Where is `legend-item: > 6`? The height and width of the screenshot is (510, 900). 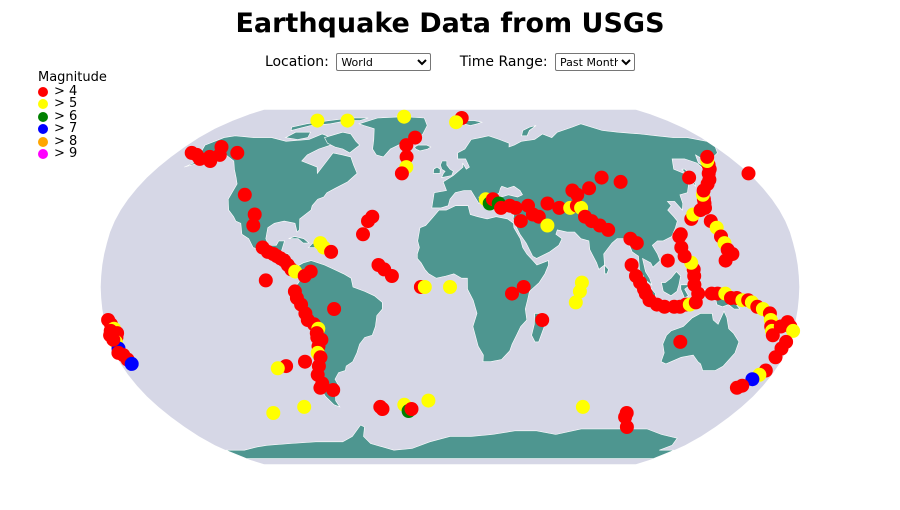 legend-item: > 6 is located at coordinates (72, 116).